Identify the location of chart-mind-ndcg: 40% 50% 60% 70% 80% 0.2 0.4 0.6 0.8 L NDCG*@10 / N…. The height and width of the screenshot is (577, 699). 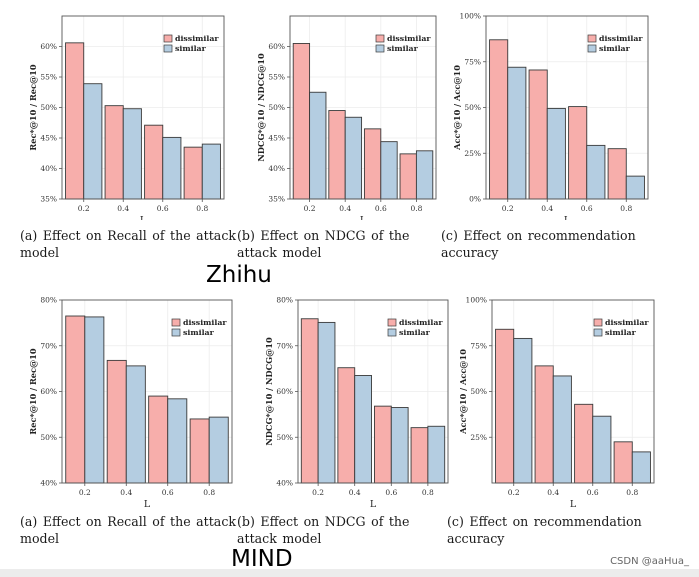
(356, 403).